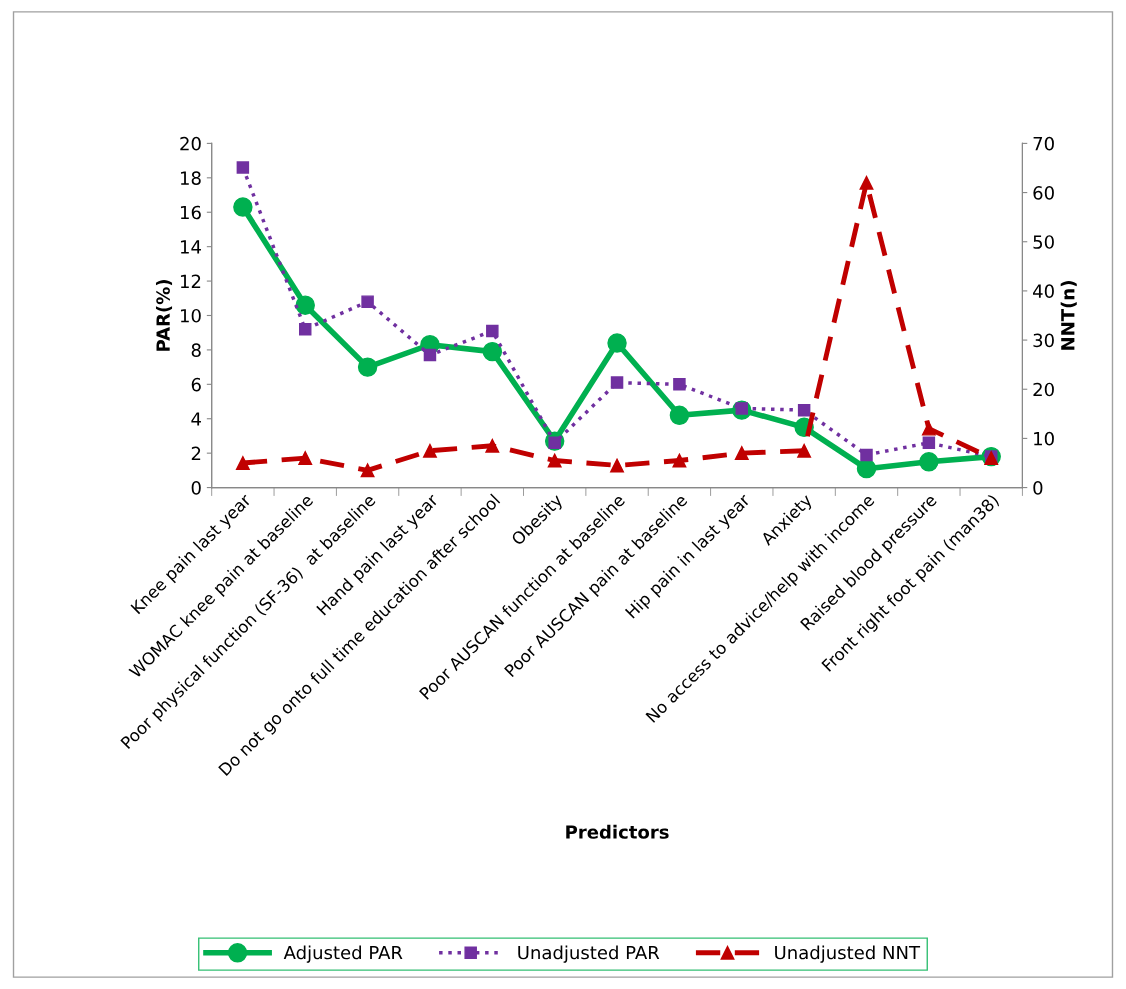  Describe the element at coordinates (1043, 291) in the screenshot. I see `y2-tick-label: 40` at that location.